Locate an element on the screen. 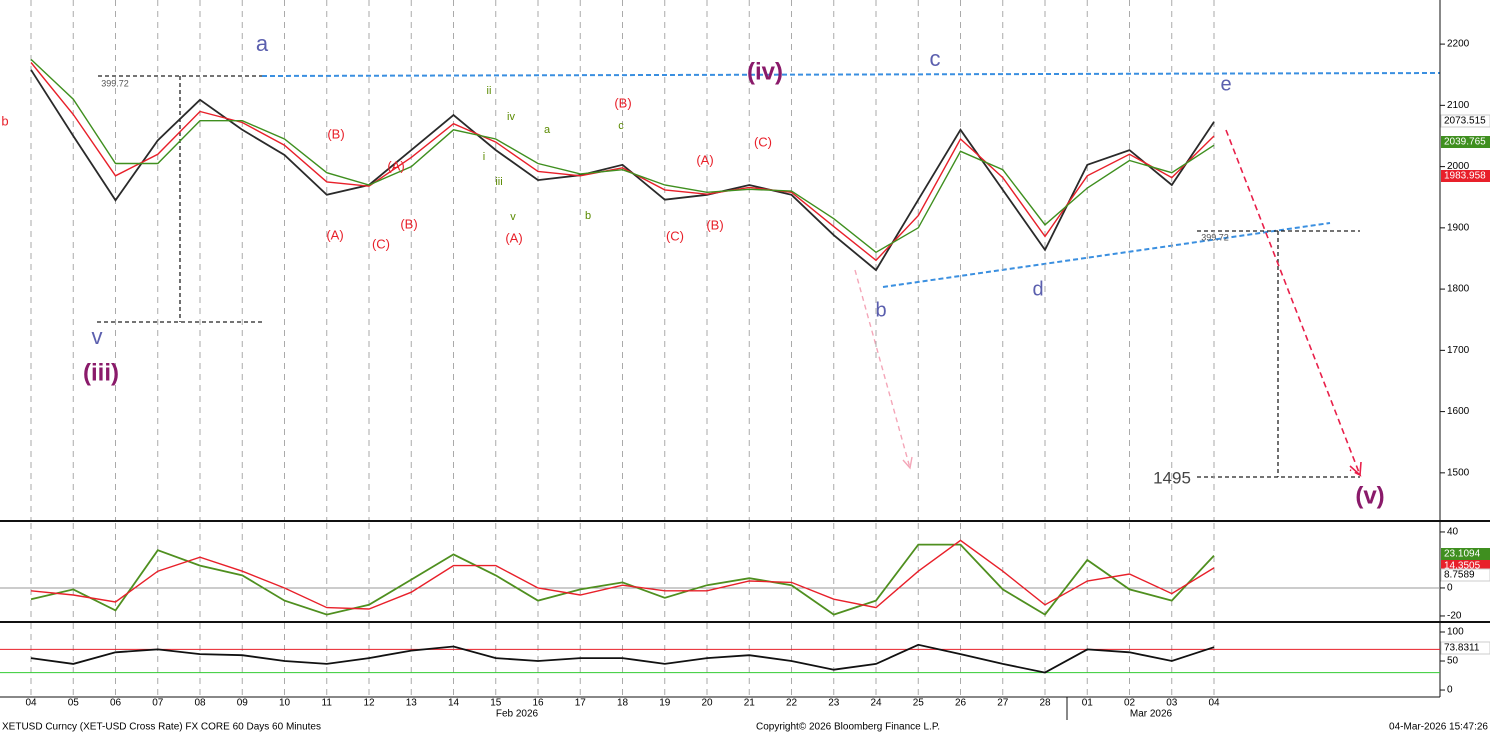 This screenshot has width=1490, height=733. y-tick-label: 1700 is located at coordinates (1458, 350).